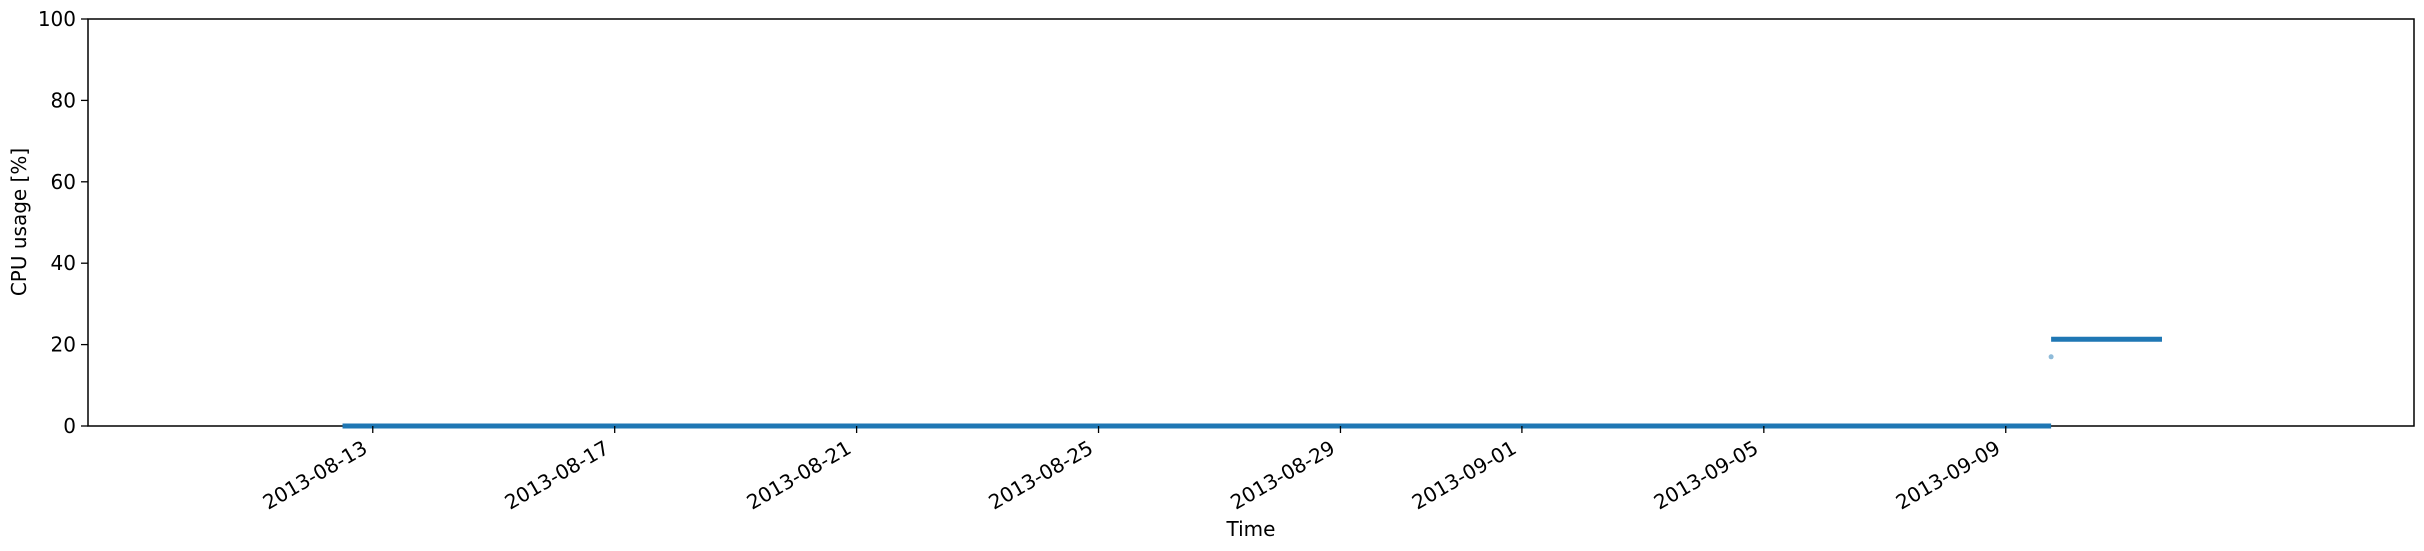 This screenshot has width=2424, height=551. I want to click on series-layer, so click(1252, 382).